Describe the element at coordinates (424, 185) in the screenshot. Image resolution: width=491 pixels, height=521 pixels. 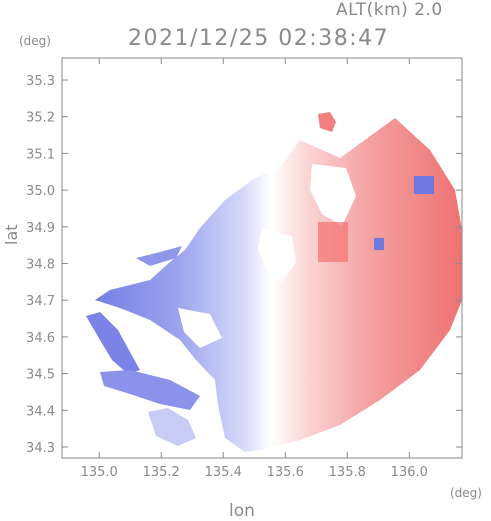
I see `echo-strong-cell-east` at that location.